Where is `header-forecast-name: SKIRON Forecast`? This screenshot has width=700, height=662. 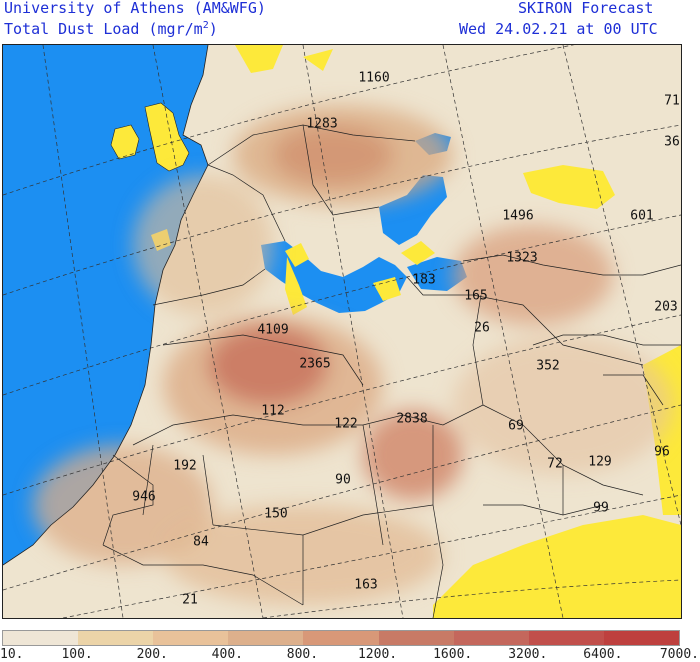
header-forecast-name: SKIRON Forecast is located at coordinates (586, 8).